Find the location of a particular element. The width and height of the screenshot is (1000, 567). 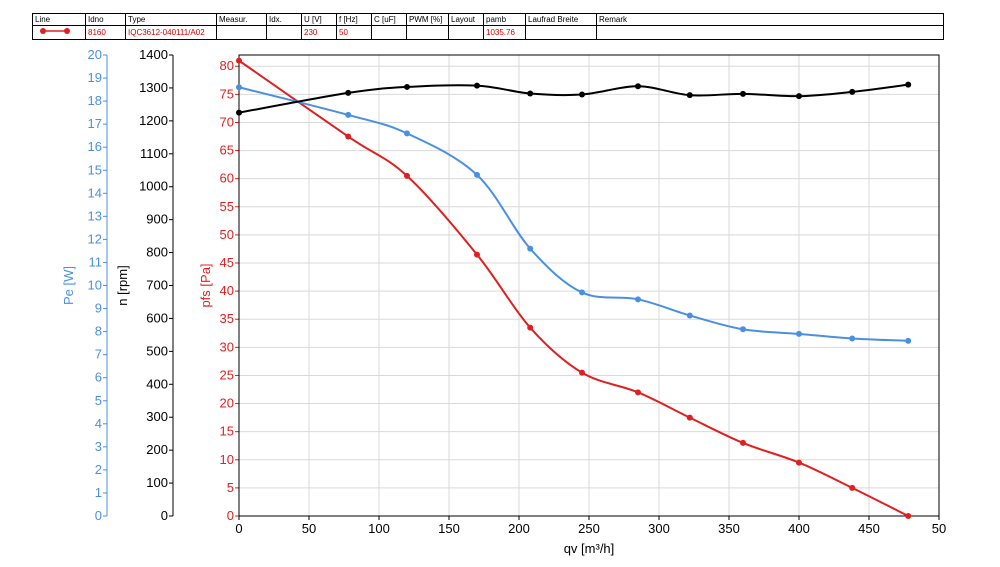

header-voltage: U [V] is located at coordinates (319, 19).